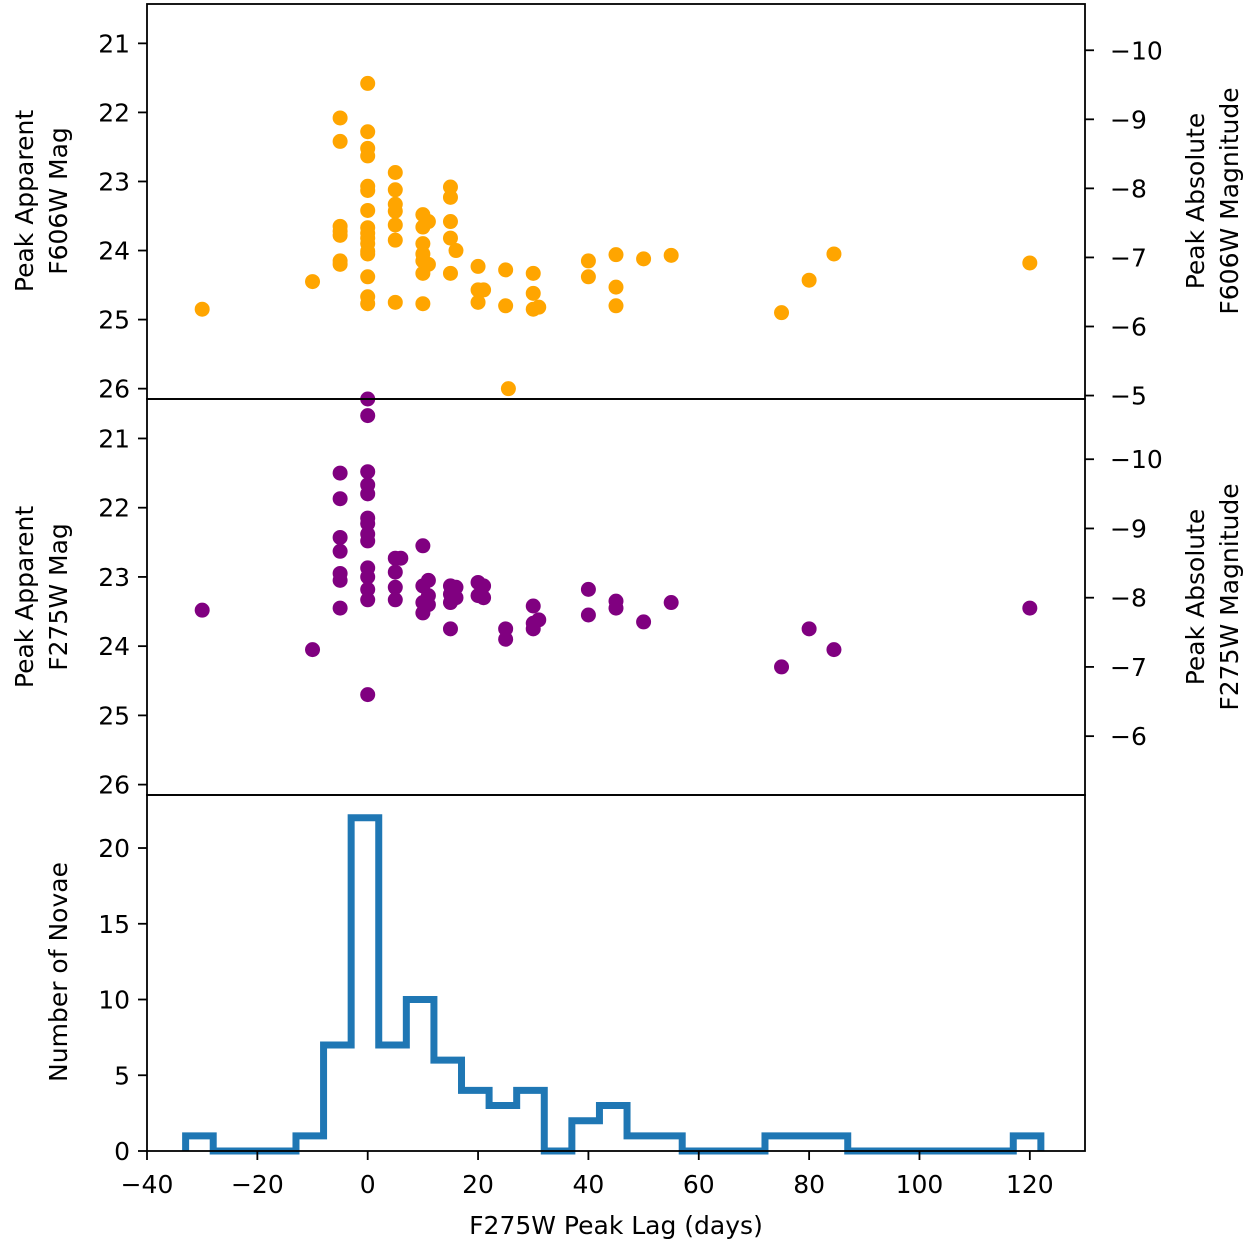 The height and width of the screenshot is (1243, 1253). Describe the element at coordinates (122, 1075) in the screenshot. I see `y-tick-label: 5` at that location.